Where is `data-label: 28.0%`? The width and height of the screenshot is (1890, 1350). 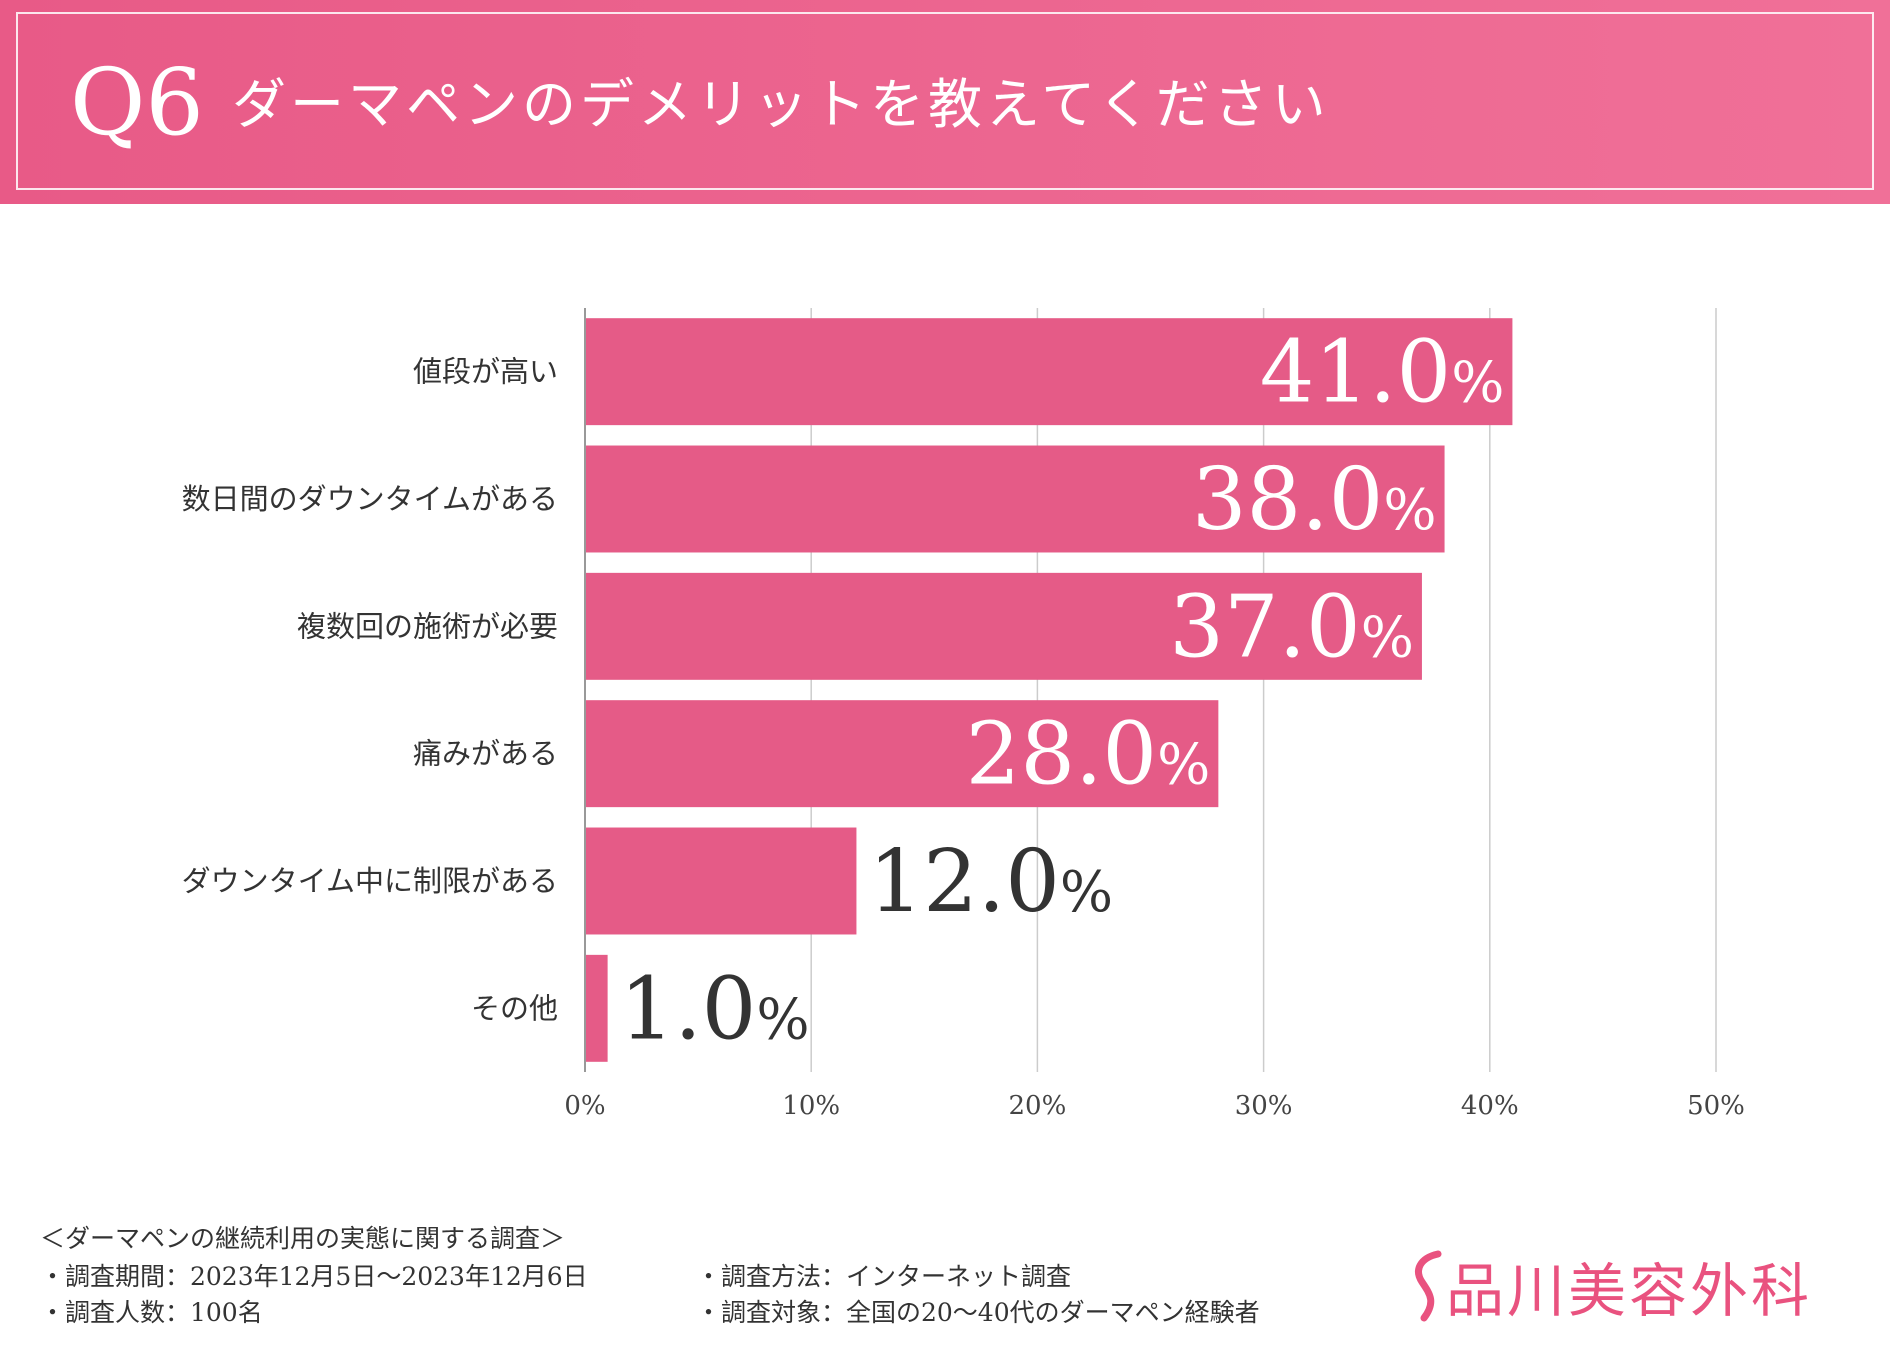
data-label: 28.0% is located at coordinates (1088, 755).